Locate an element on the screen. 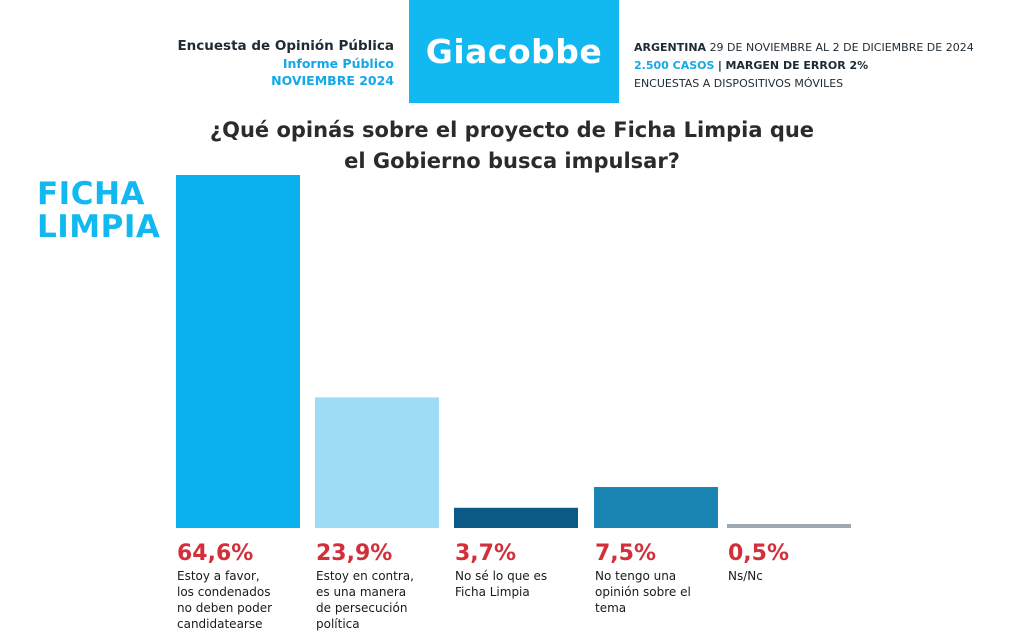 This screenshot has width=1024, height=638. category-line: es una manera is located at coordinates (361, 592).